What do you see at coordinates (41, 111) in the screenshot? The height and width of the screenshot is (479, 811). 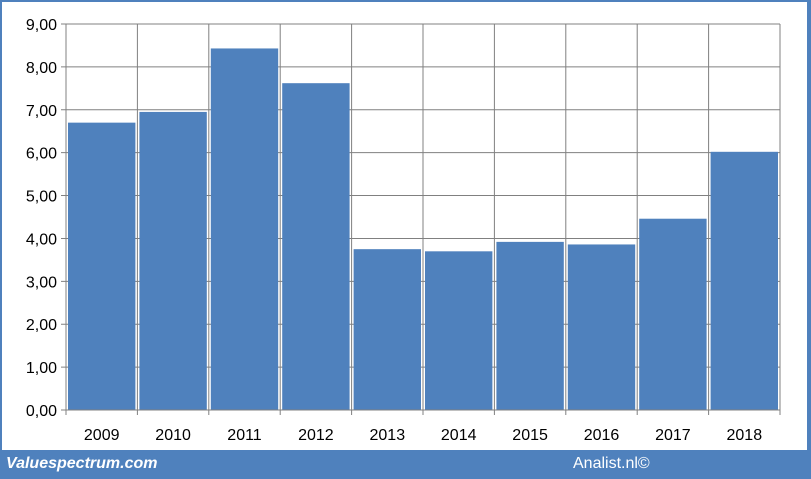 I see `y-tick-label: 7,00` at bounding box center [41, 111].